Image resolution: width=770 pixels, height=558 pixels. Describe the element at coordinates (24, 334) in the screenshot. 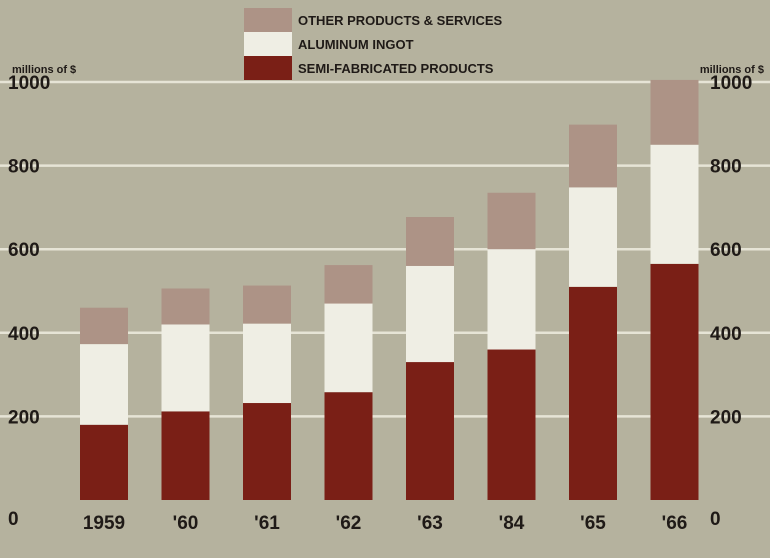

I see `y-tick-label-left: 400` at that location.